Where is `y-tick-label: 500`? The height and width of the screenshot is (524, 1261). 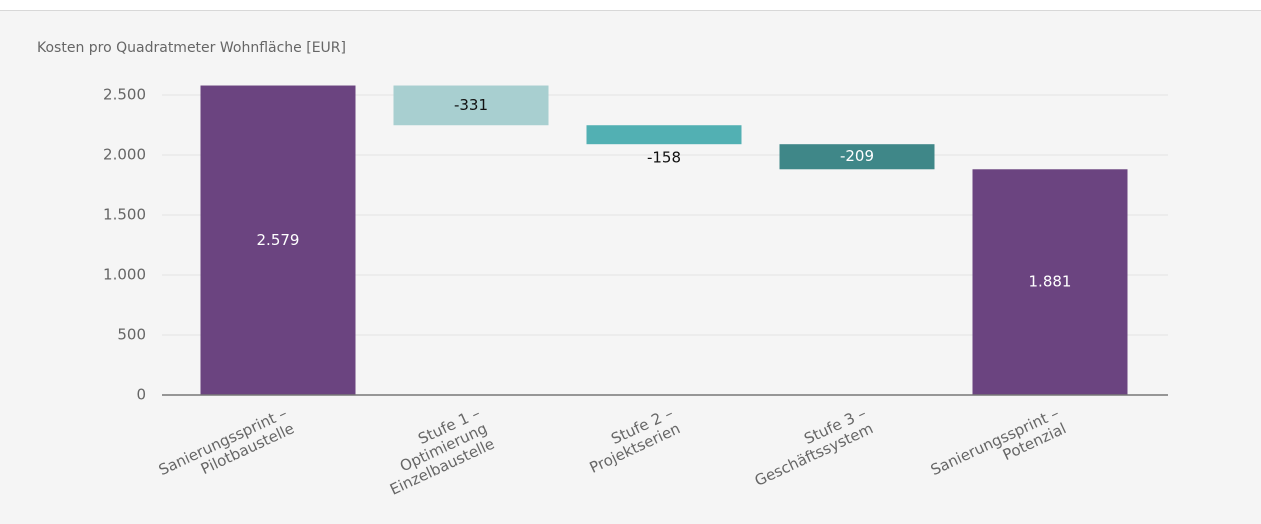
y-tick-label: 500 is located at coordinates (131, 335).